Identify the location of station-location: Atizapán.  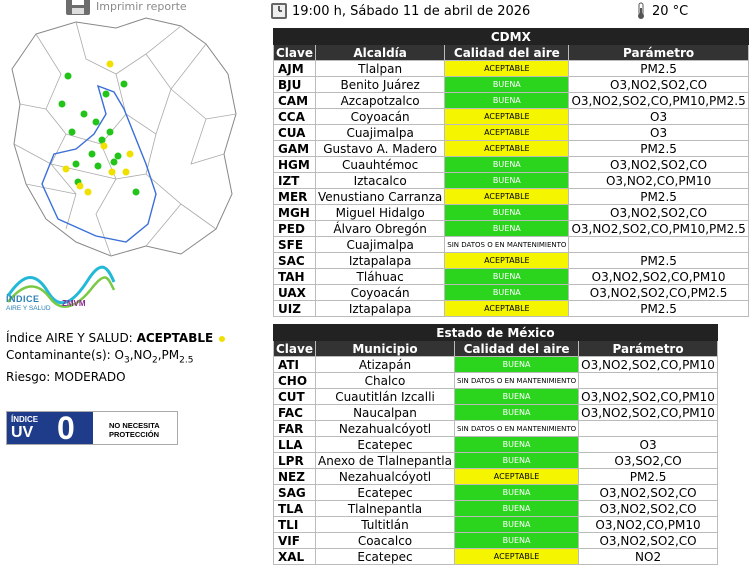
(384, 364).